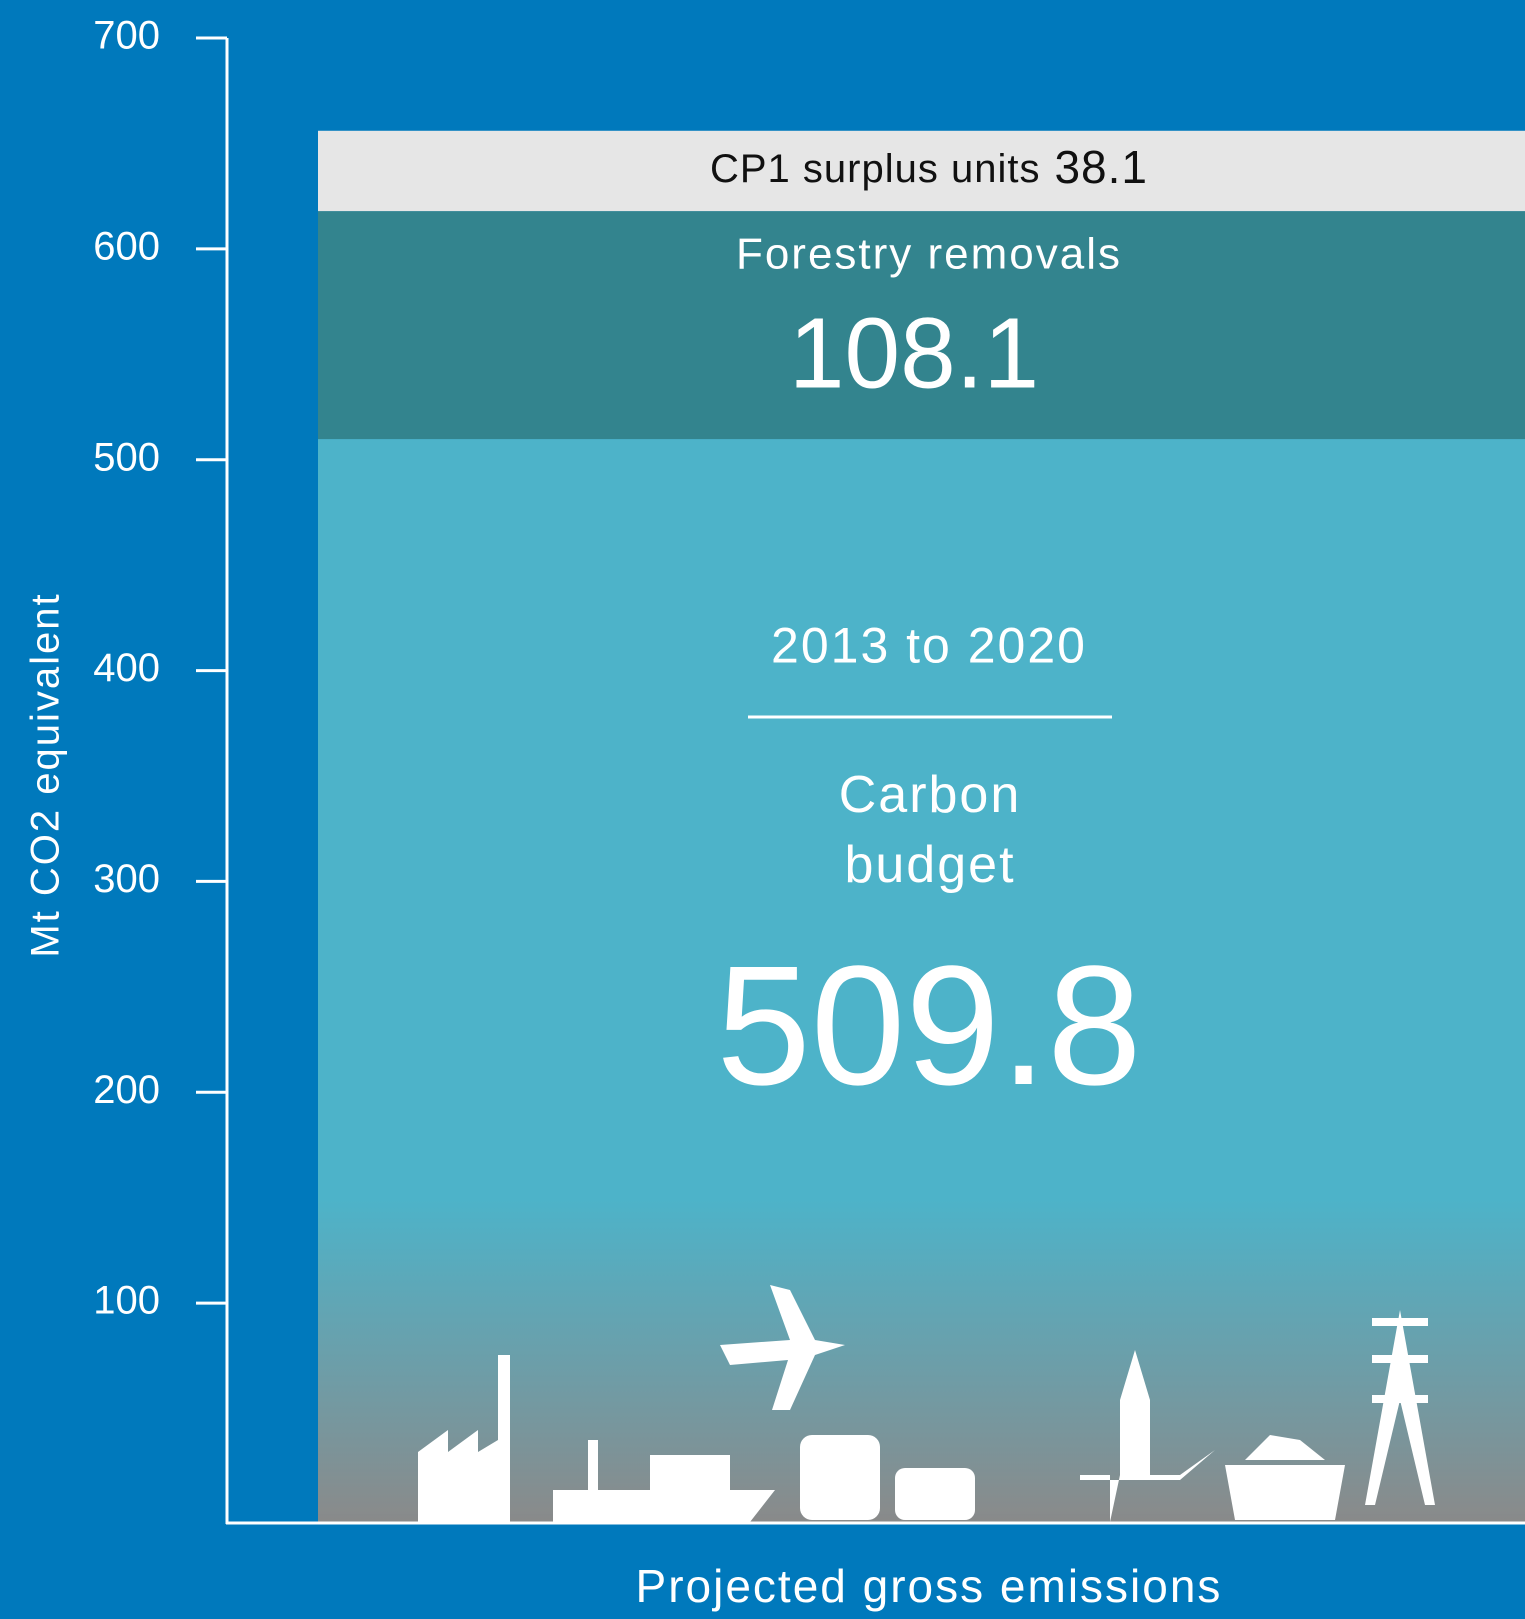 The height and width of the screenshot is (1619, 1525). Describe the element at coordinates (875, 169) in the screenshot. I see `series-name: CP1 surplus units` at that location.